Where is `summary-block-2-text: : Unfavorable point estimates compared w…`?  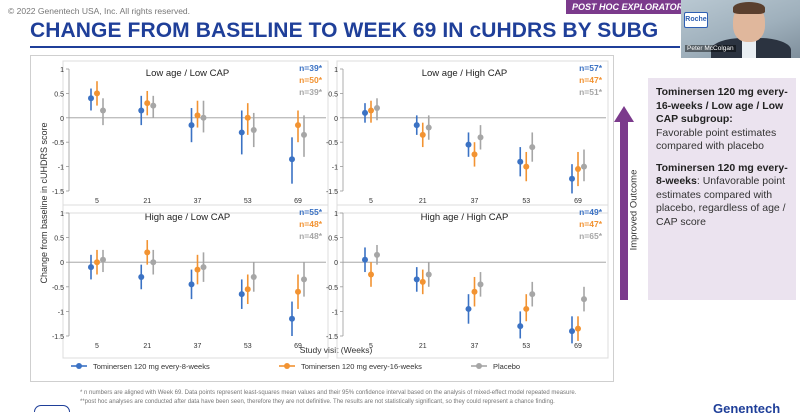
summary-block-2-text: : Unfavorable point estimates compared w… is located at coordinates (721, 201).